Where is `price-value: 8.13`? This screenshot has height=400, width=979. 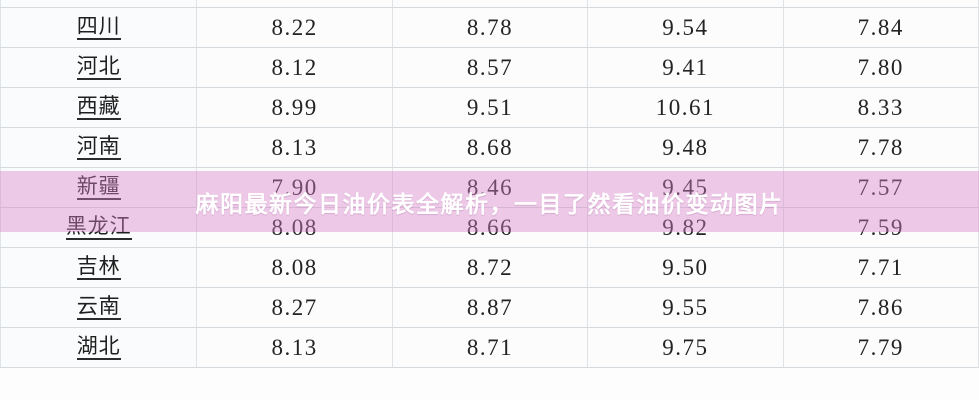
price-value: 8.13 is located at coordinates (294, 147).